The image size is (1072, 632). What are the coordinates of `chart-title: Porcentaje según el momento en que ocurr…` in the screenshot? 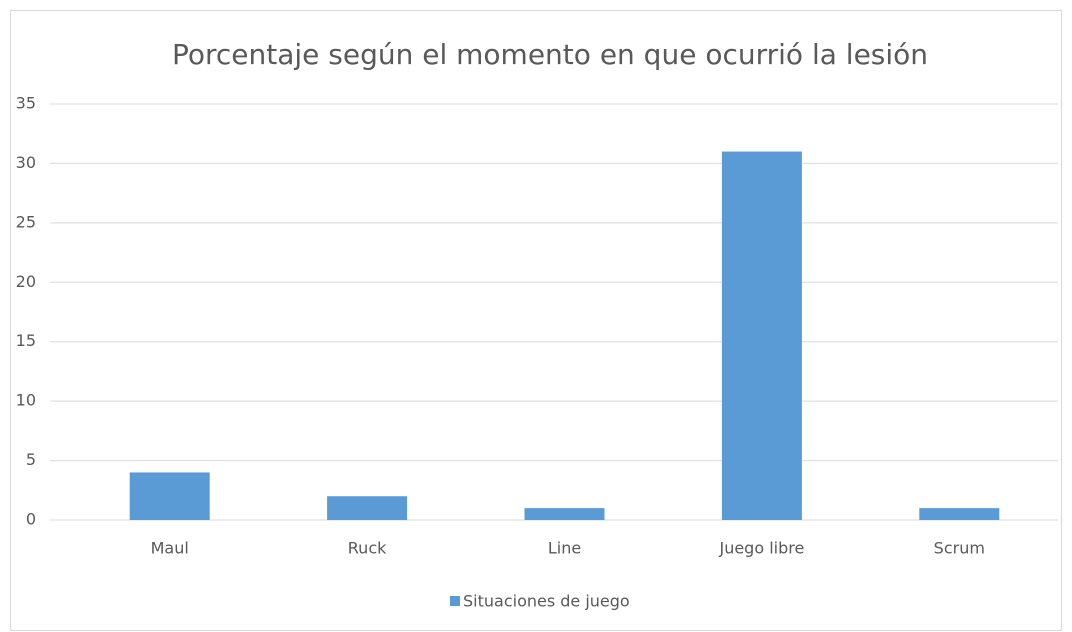 It's located at (550, 54).